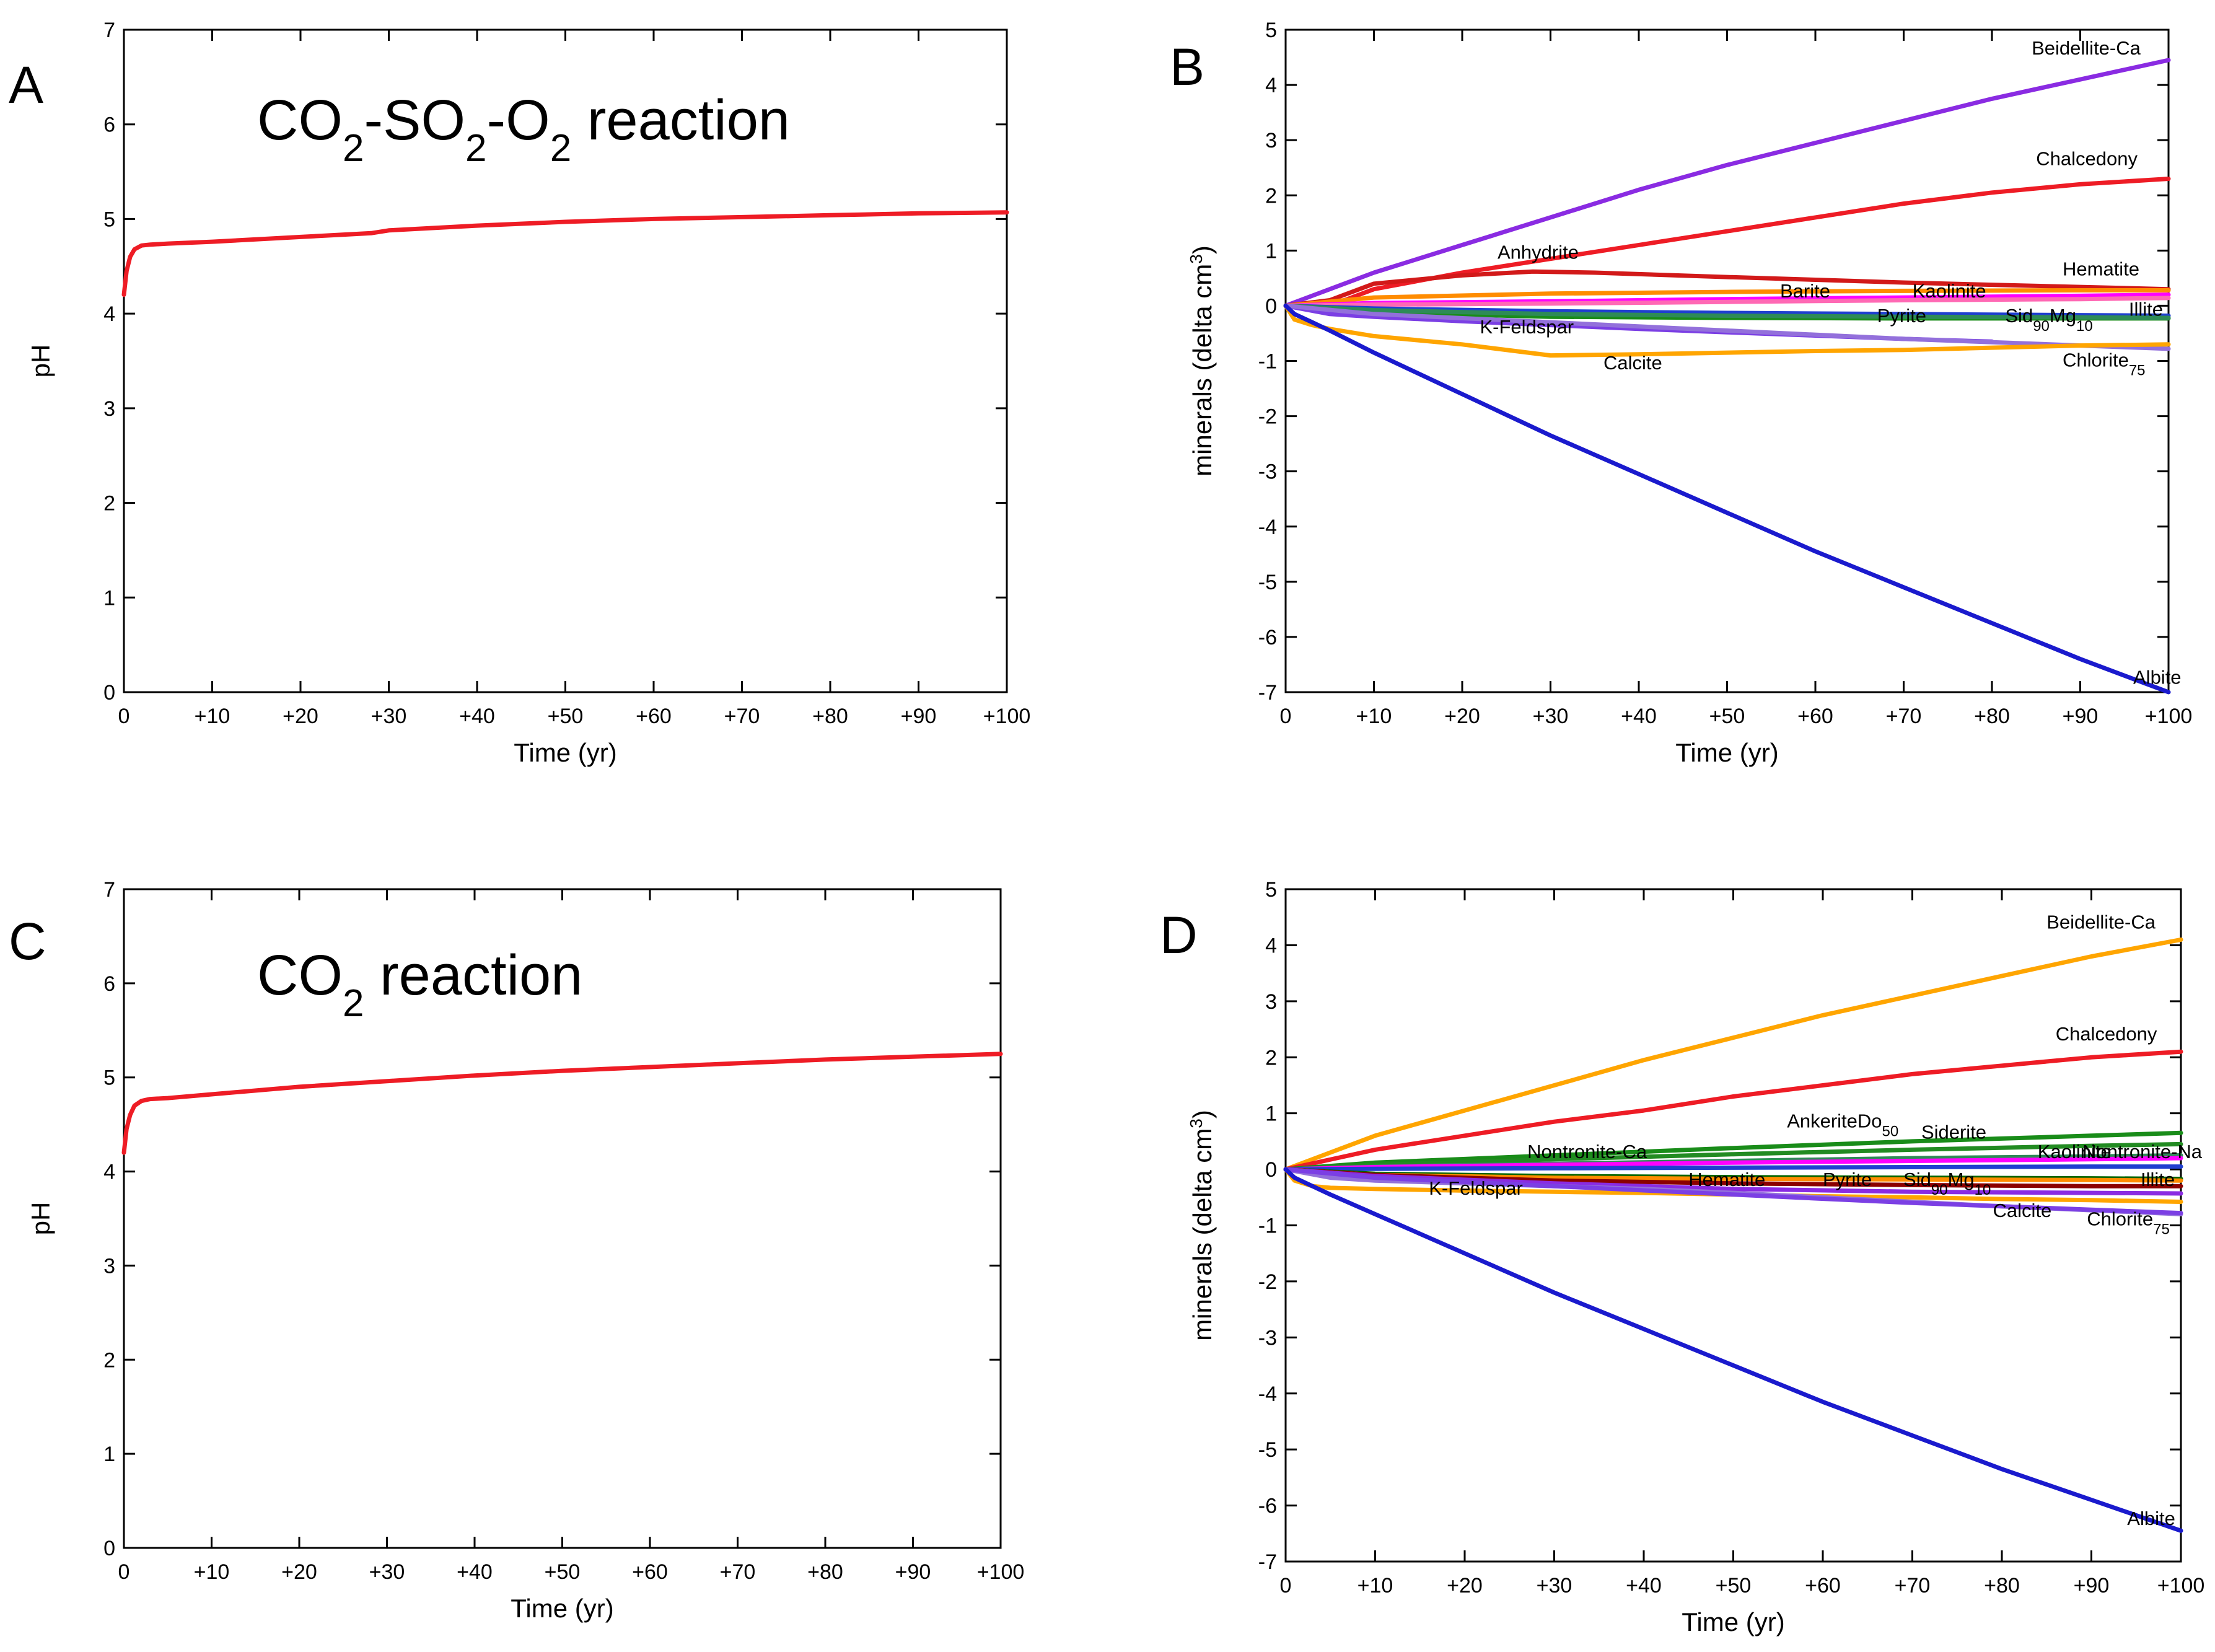 This screenshot has width=2215, height=1652. I want to click on mineral-label-ankeritedo: AnkeriteDo50, so click(1842, 1125).